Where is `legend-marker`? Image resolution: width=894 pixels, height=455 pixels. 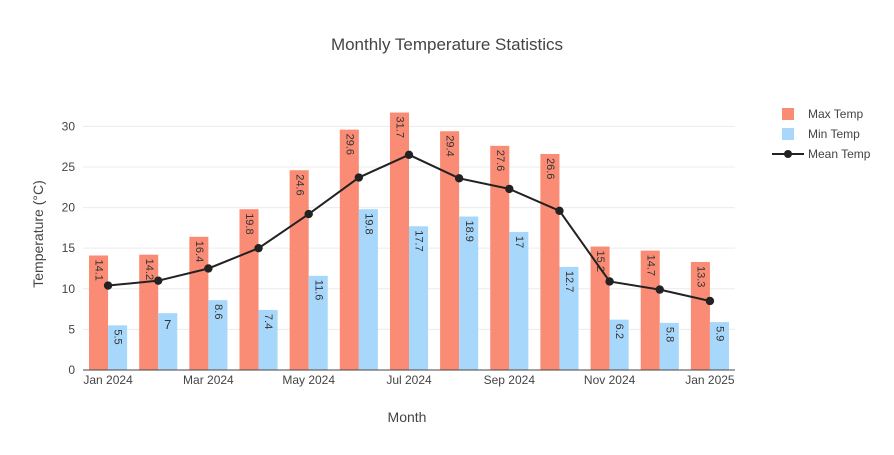
legend-marker is located at coordinates (788, 154).